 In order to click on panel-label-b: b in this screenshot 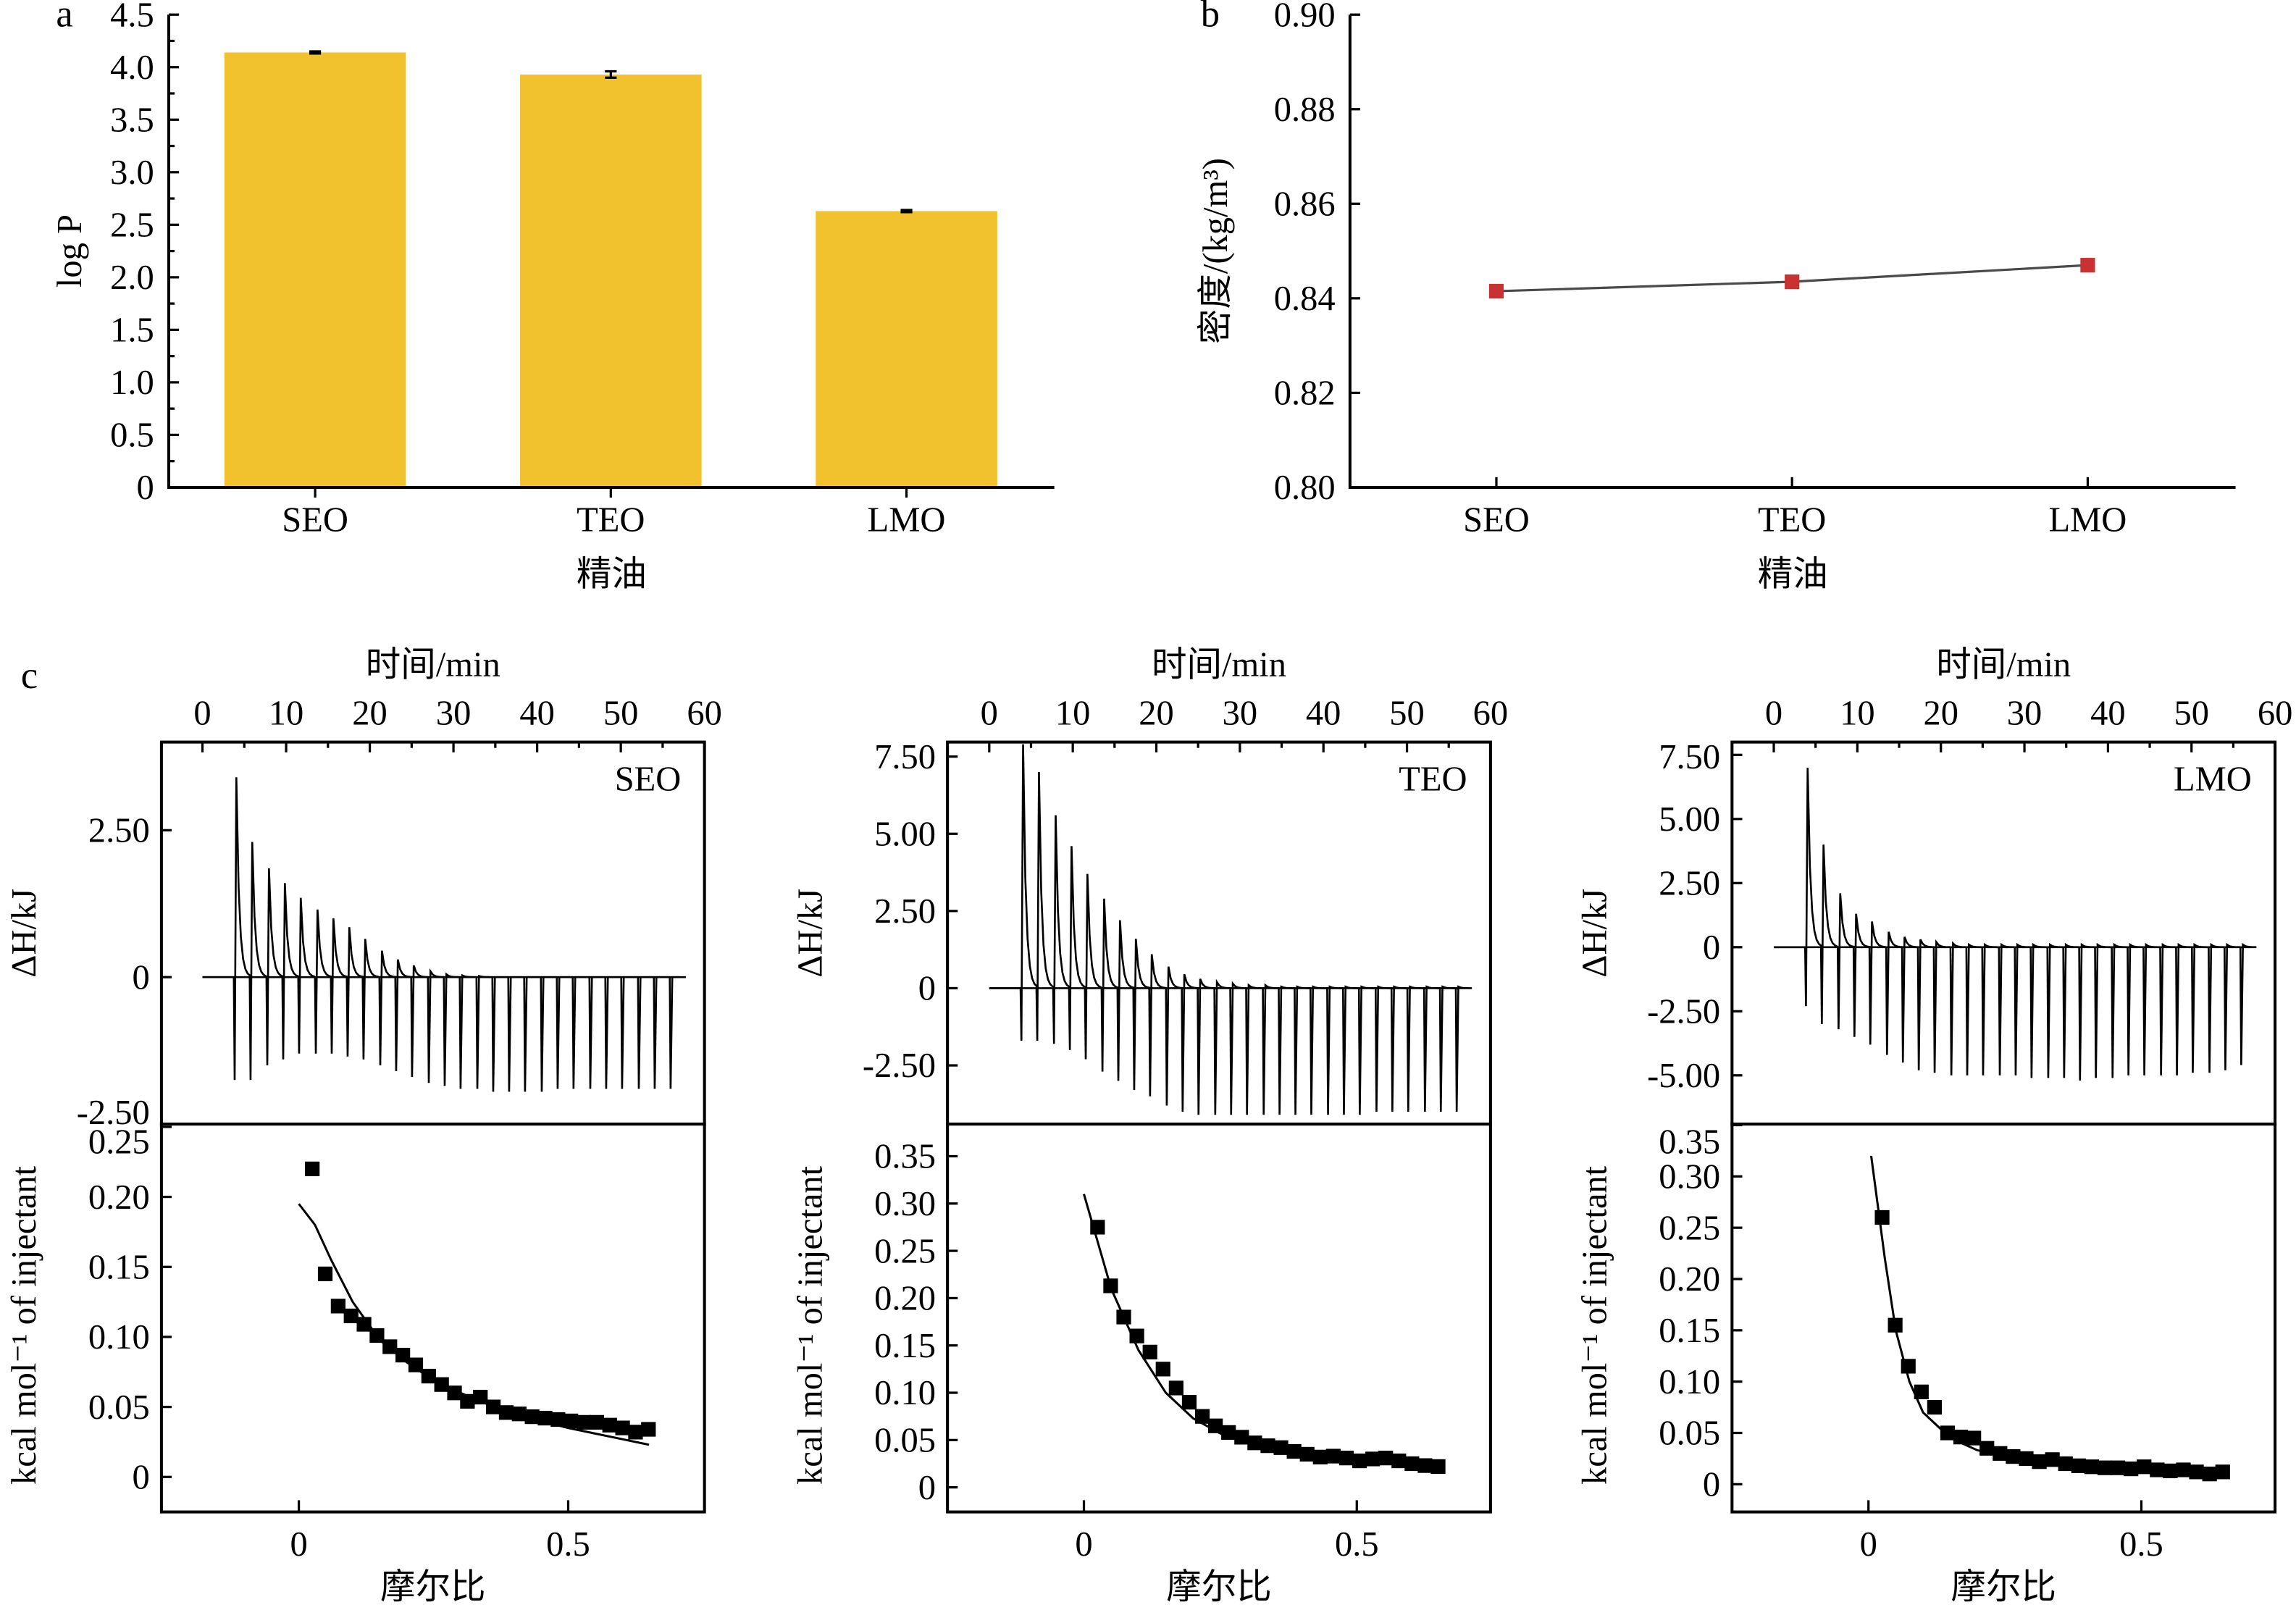, I will do `click(1210, 17)`.